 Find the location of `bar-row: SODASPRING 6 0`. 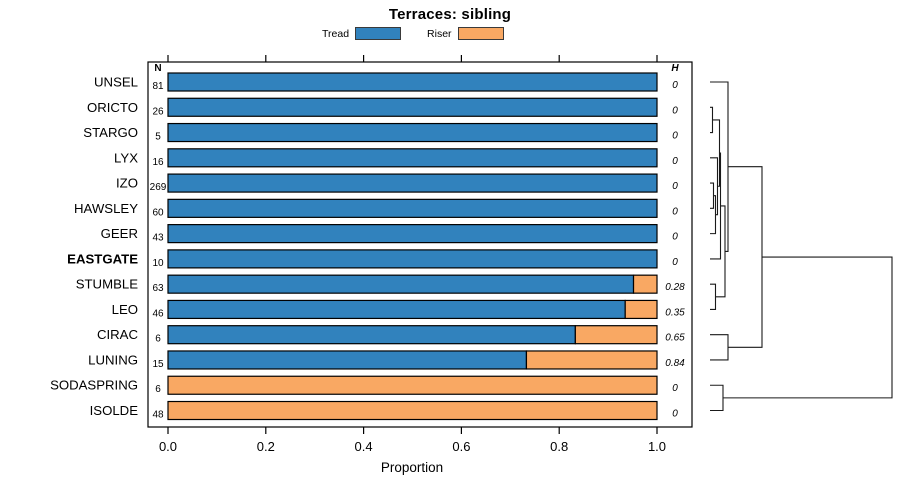

bar-row: SODASPRING 6 0 is located at coordinates (364, 385).